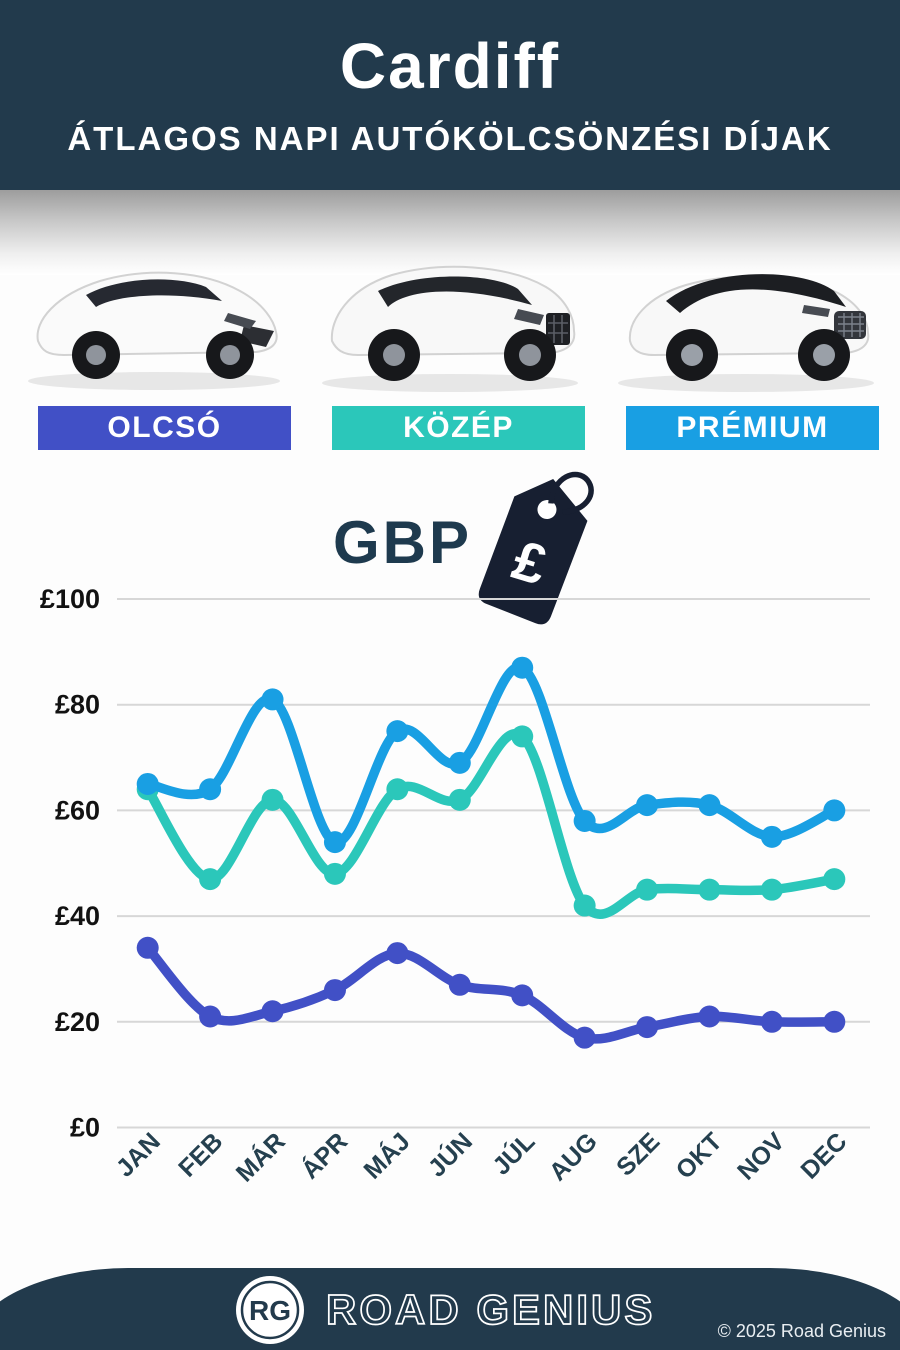 Image resolution: width=900 pixels, height=1350 pixels. Describe the element at coordinates (450, 66) in the screenshot. I see `page-title: Cardiff` at that location.